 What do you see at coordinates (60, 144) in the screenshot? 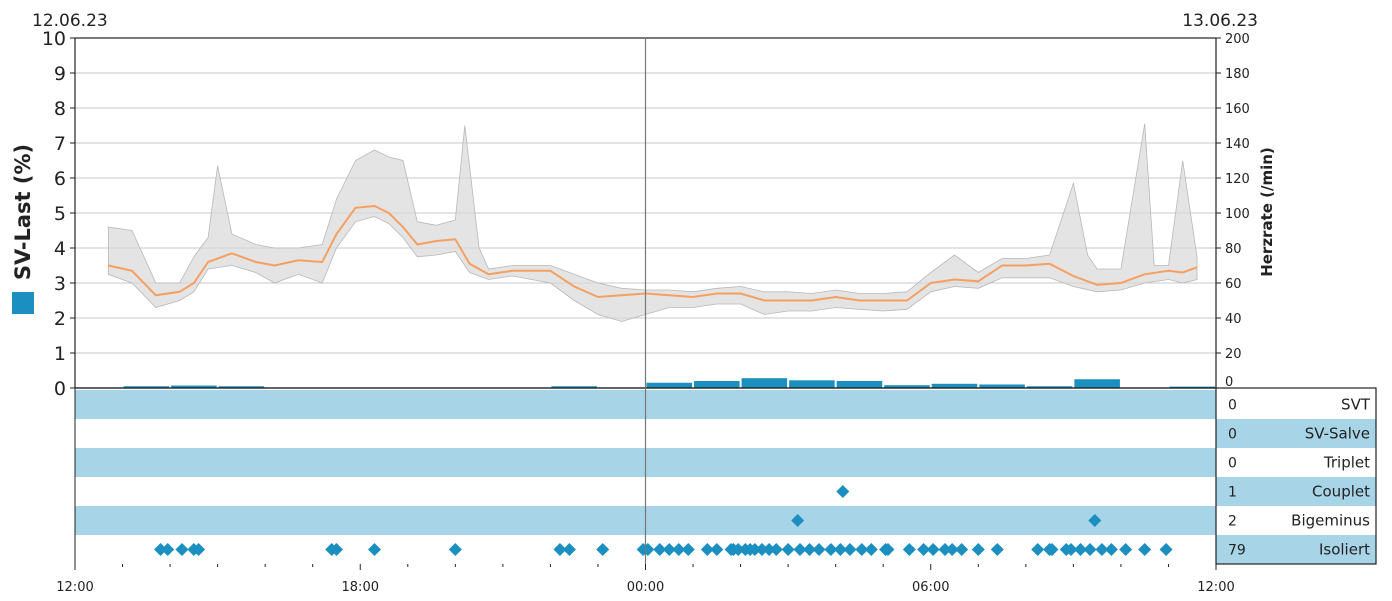
I see `left-tick-label: 7` at bounding box center [60, 144].